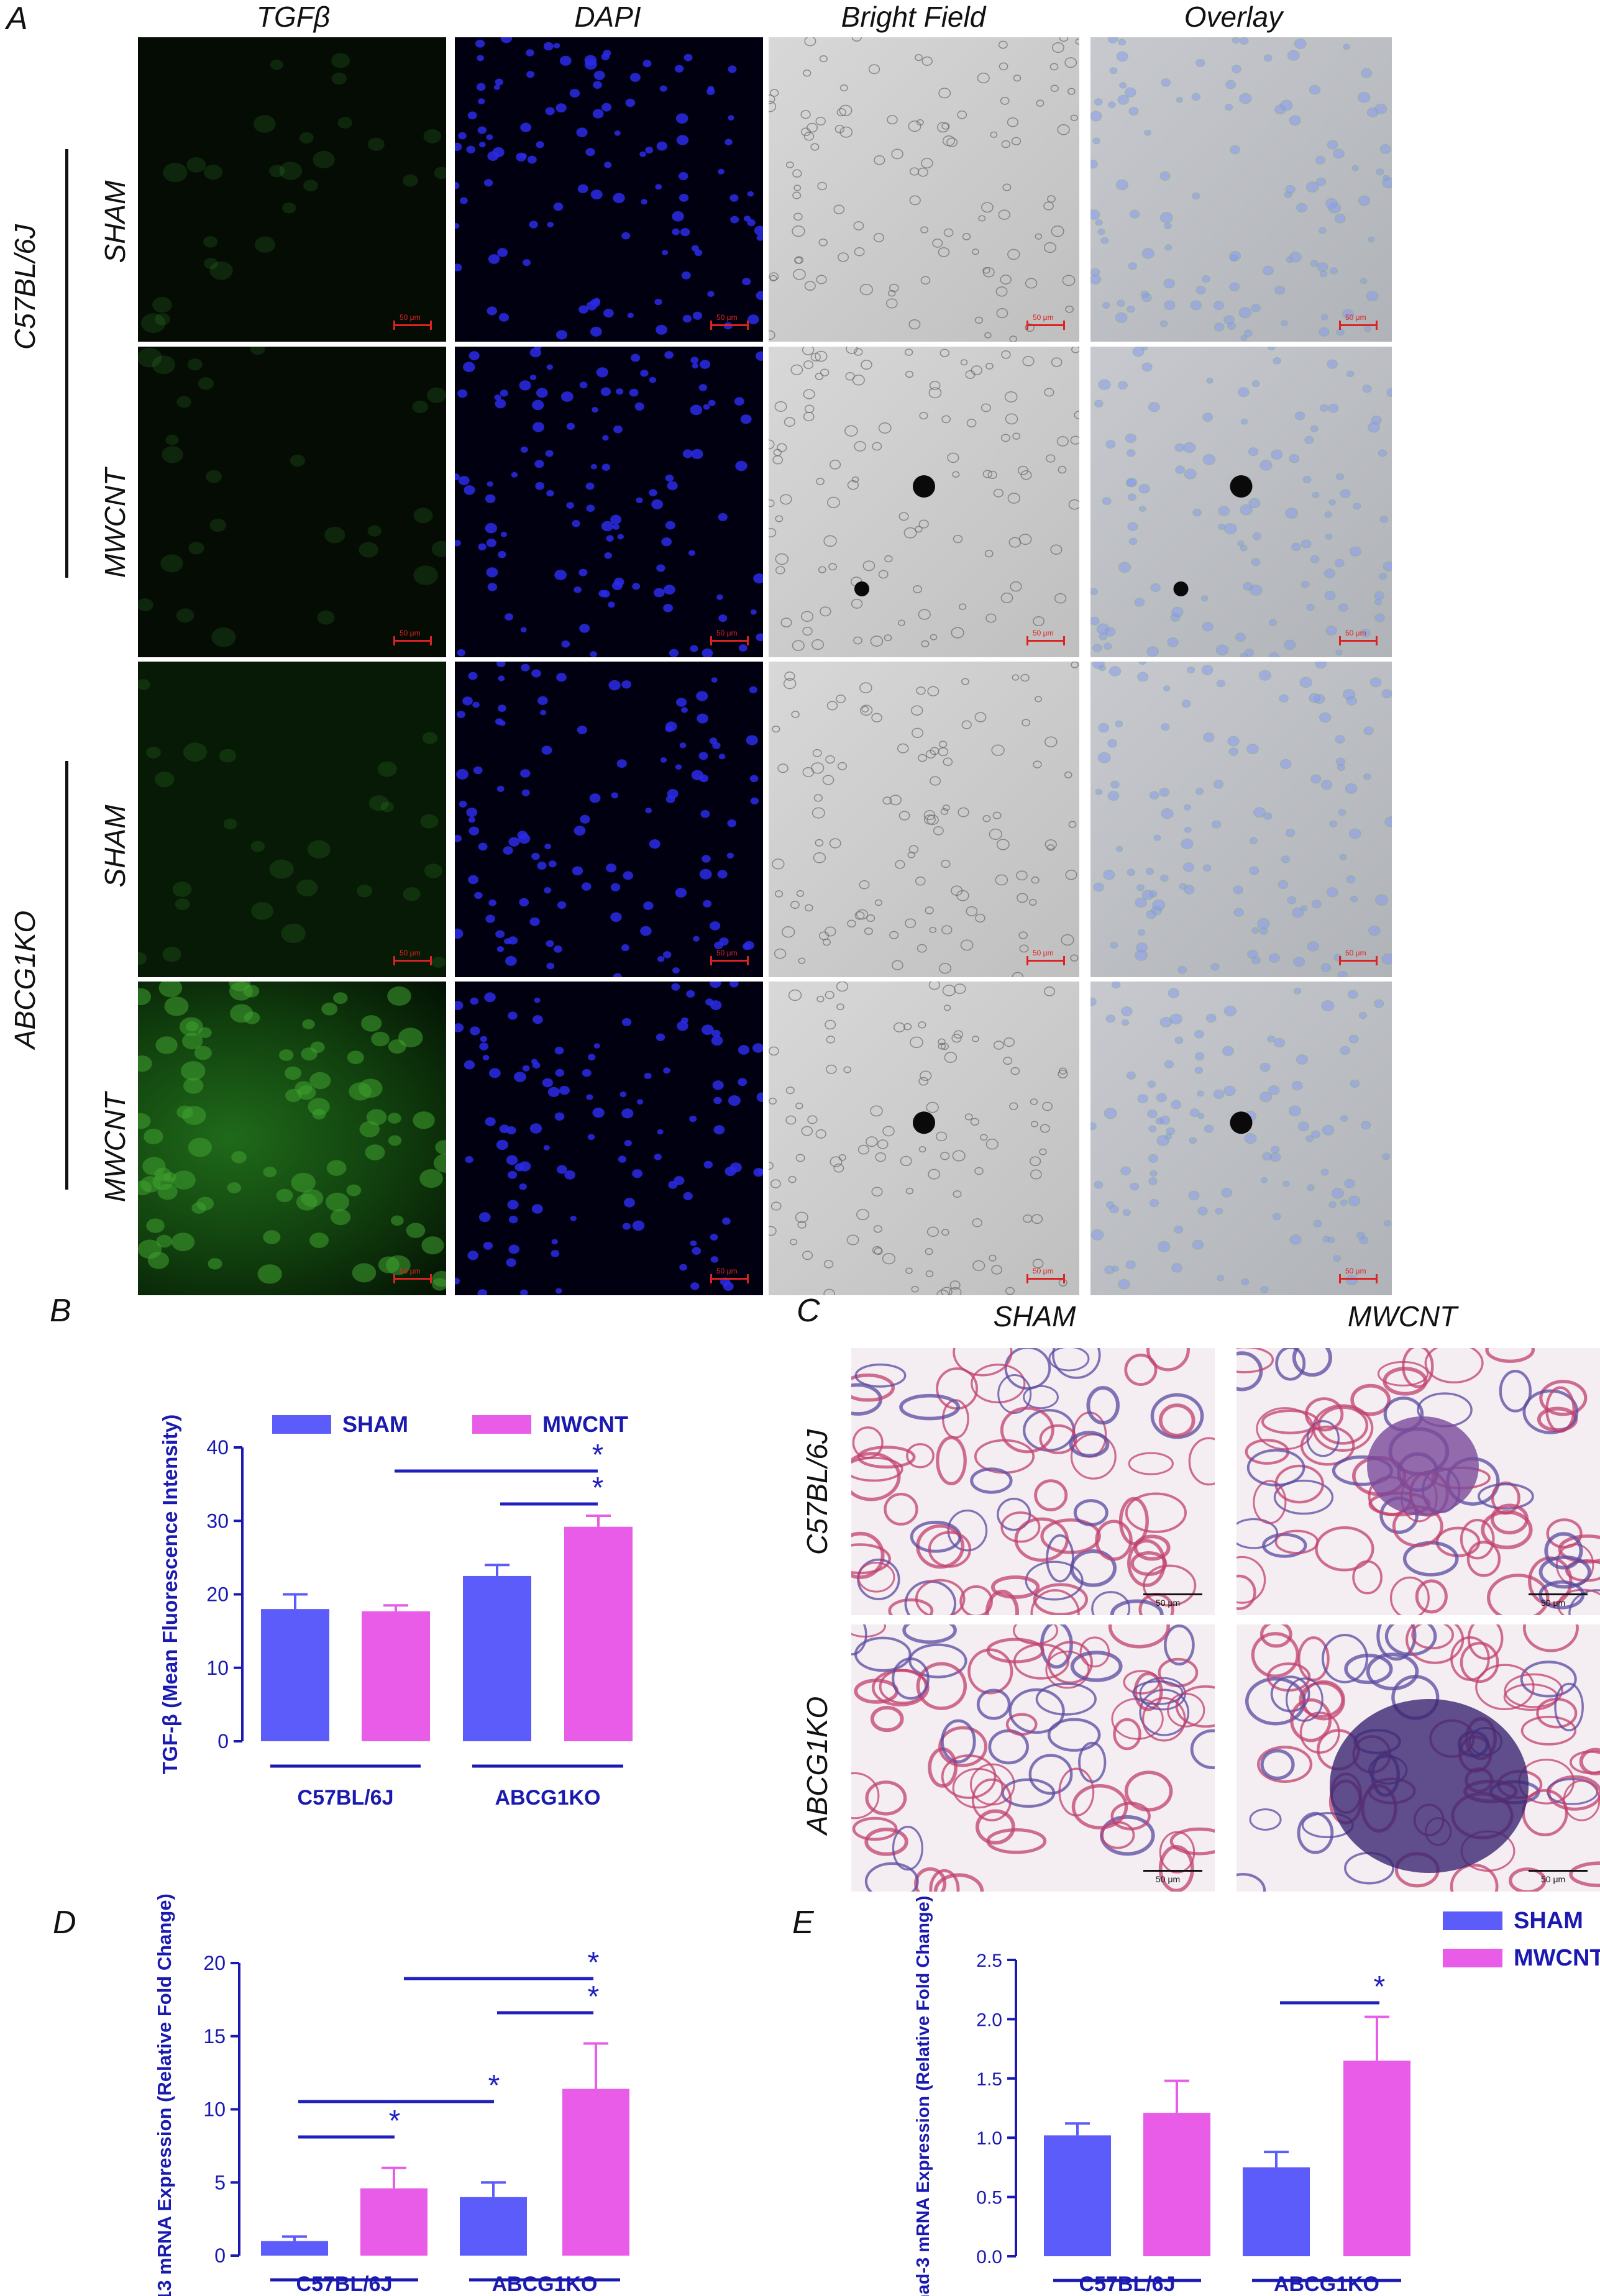  Describe the element at coordinates (115, 221) in the screenshot. I see `row-label-sham-1: SHAM` at that location.